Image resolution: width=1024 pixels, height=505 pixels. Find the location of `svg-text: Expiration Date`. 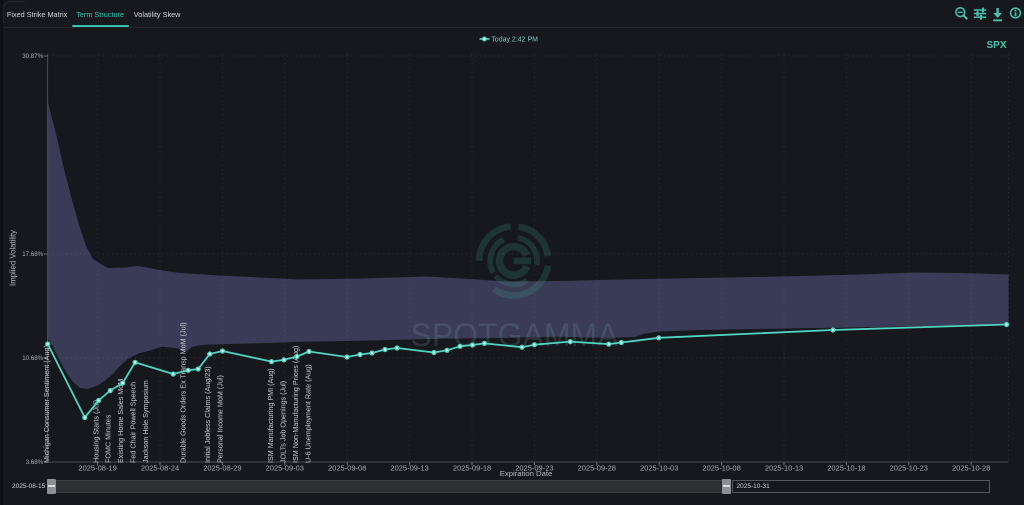

svg-text: Expiration Date is located at coordinates (526, 473).